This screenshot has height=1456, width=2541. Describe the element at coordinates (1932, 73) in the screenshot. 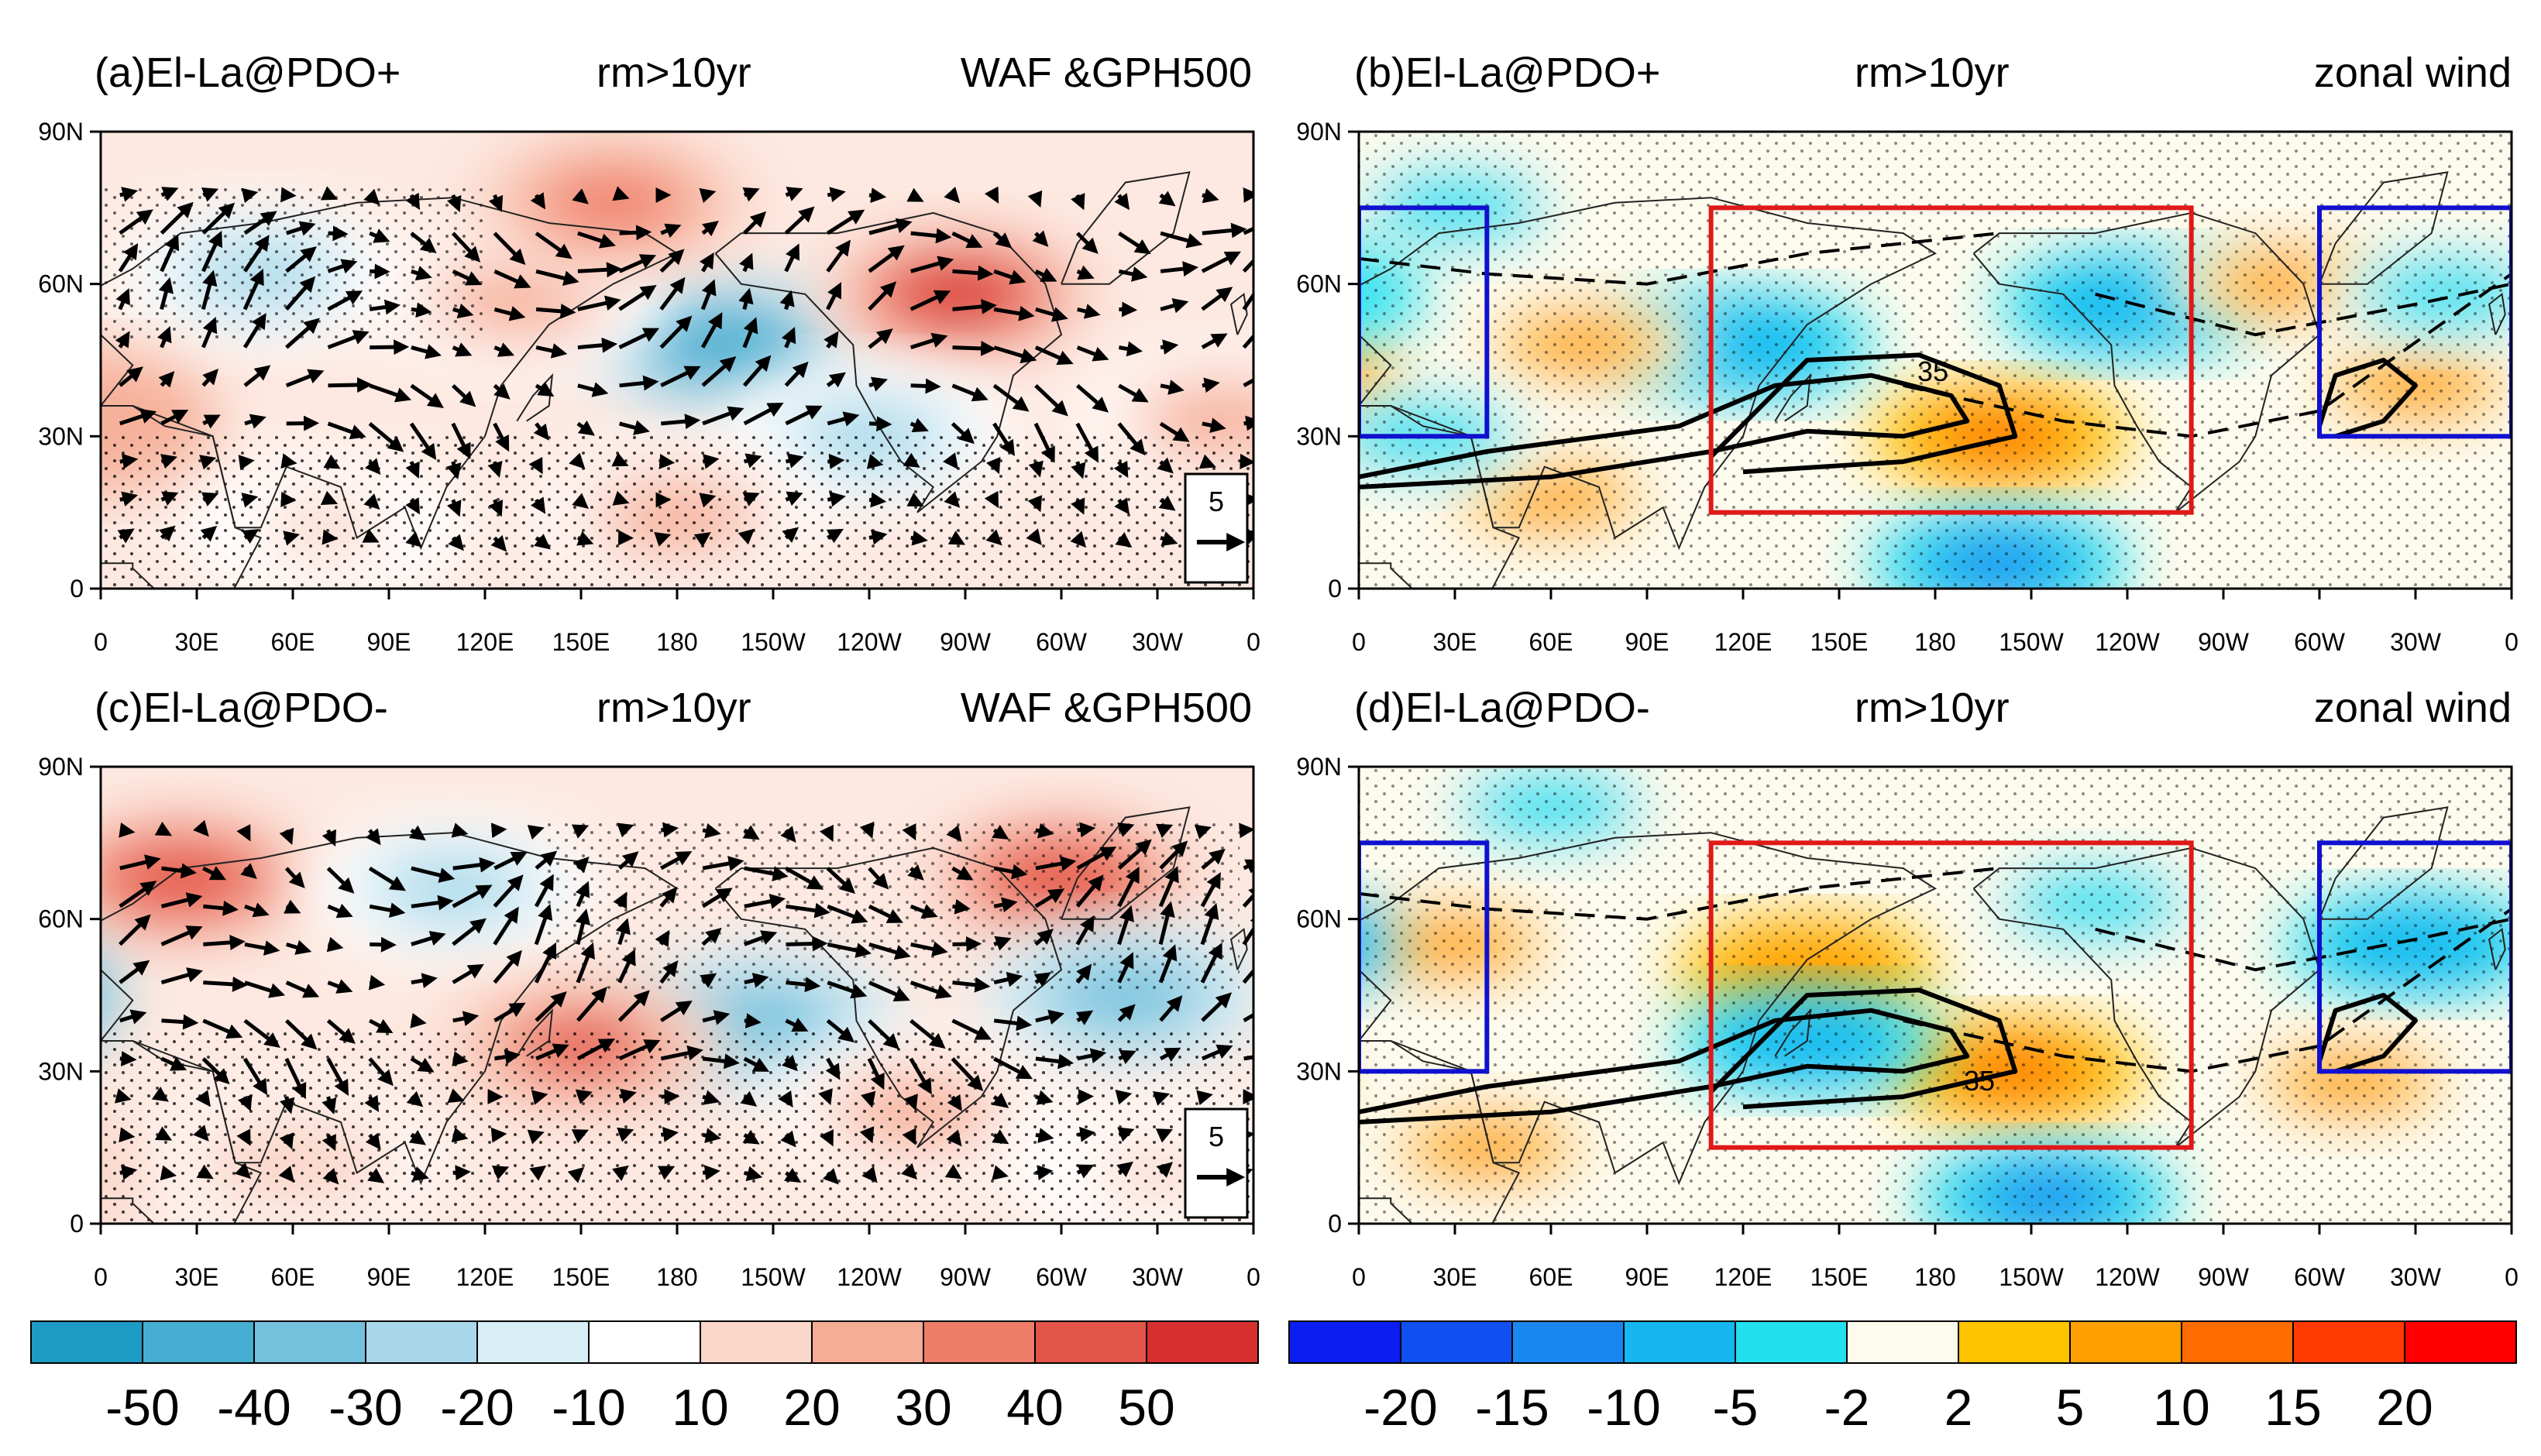

I see `panel-b-center-title: rm>10yr` at that location.